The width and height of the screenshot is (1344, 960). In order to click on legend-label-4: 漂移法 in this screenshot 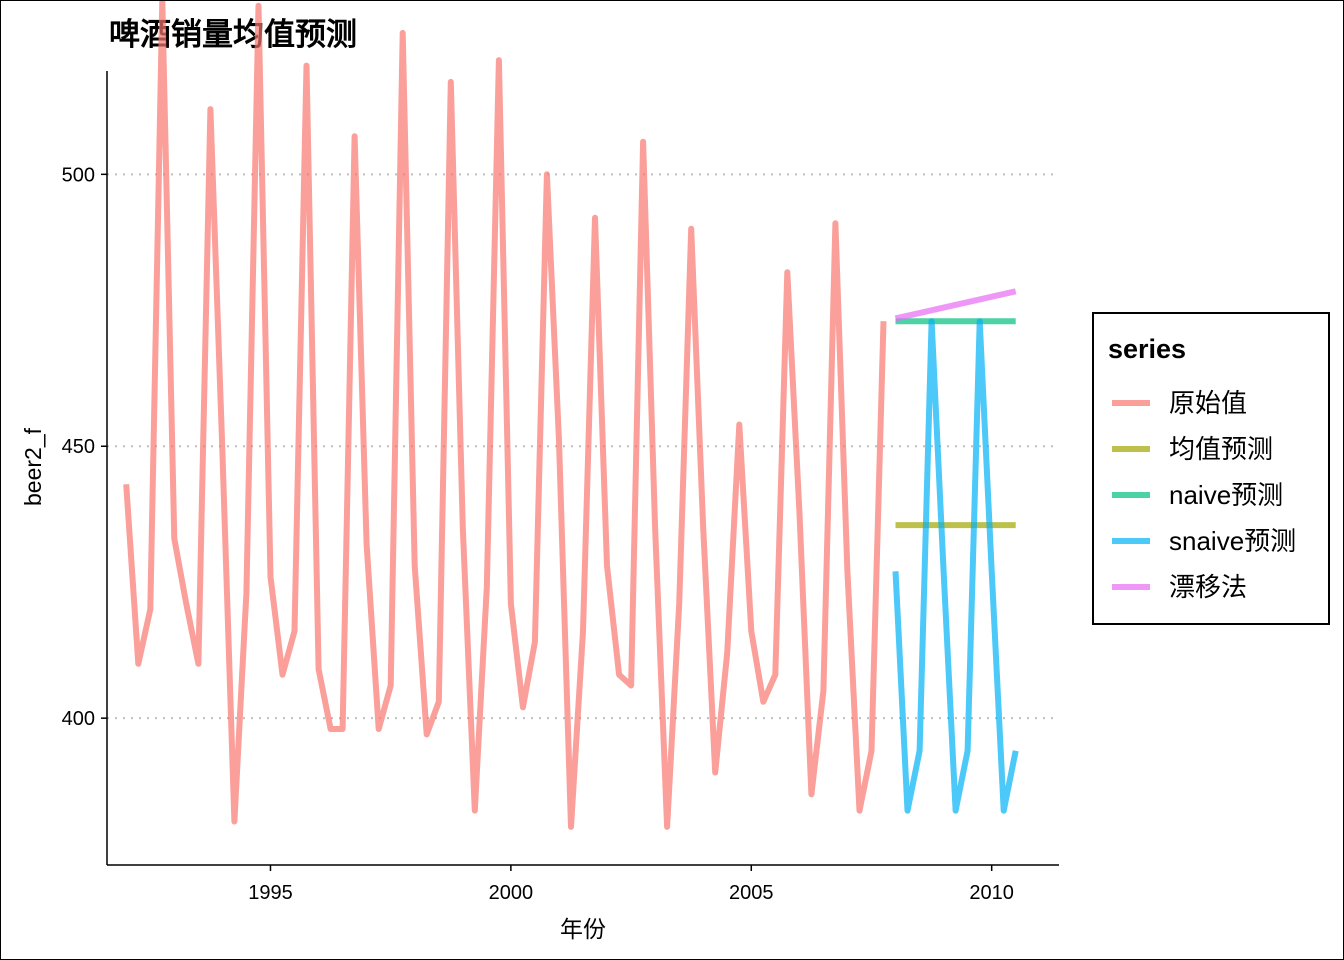, I will do `click(1208, 587)`.